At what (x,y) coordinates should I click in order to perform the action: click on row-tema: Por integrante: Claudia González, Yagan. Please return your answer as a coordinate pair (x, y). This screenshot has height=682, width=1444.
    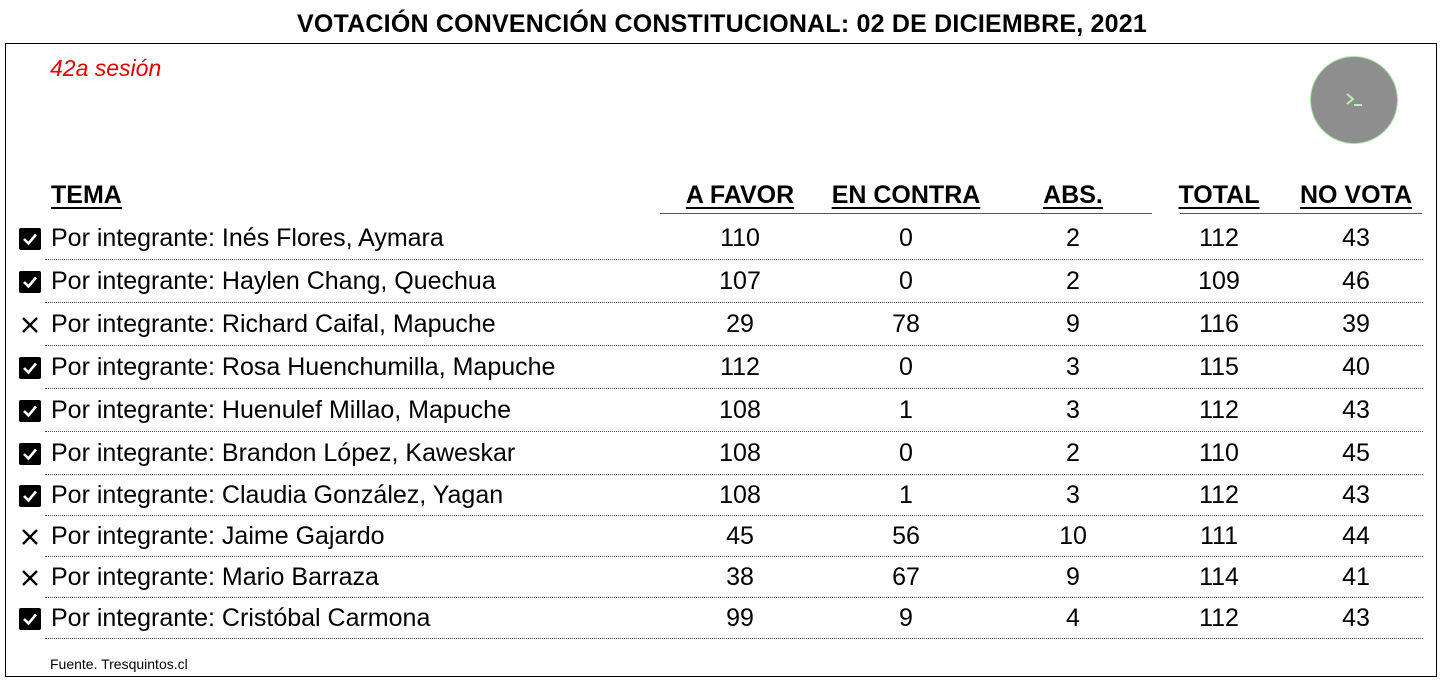
    Looking at the image, I should click on (277, 495).